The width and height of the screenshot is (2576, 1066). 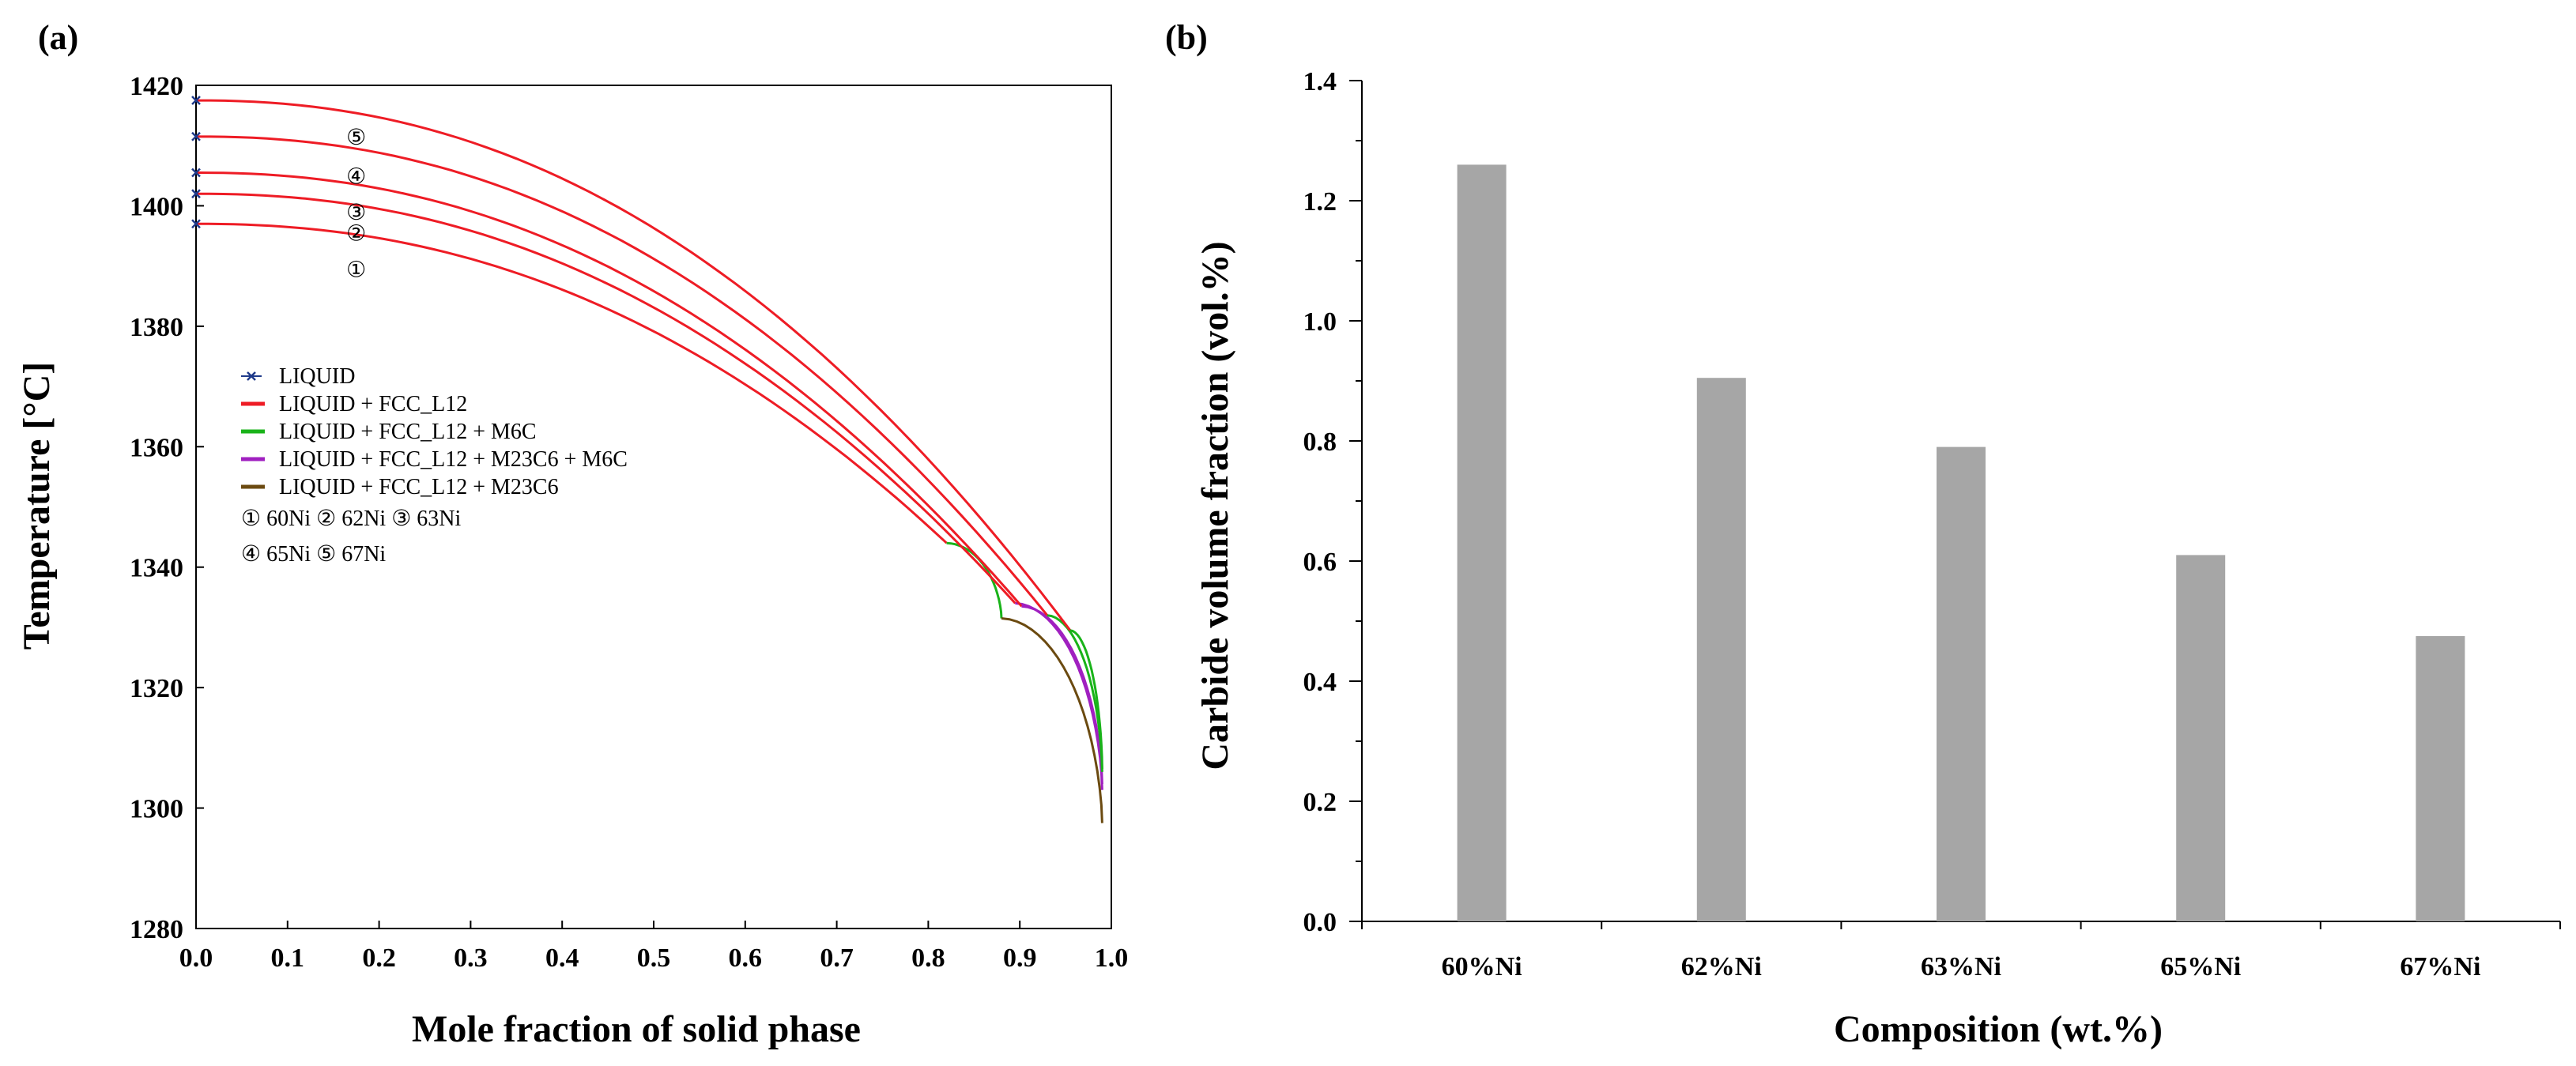 What do you see at coordinates (1482, 542) in the screenshot?
I see `bar-60%Ni` at bounding box center [1482, 542].